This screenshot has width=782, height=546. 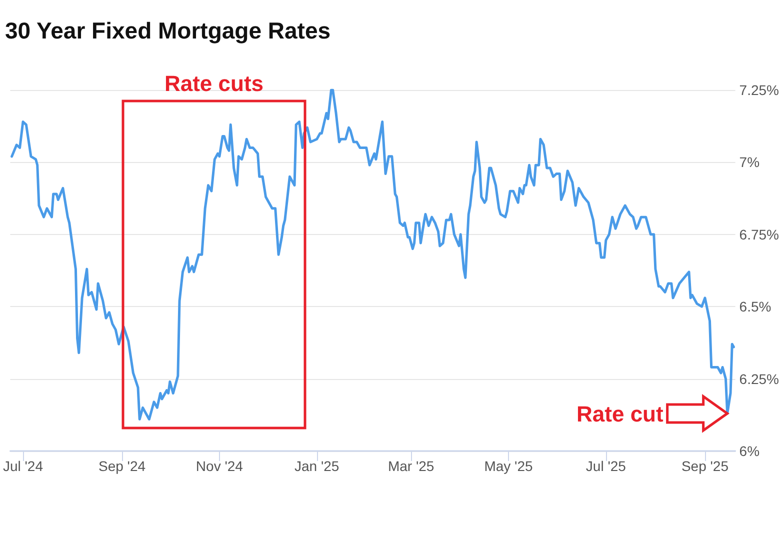 What do you see at coordinates (23, 466) in the screenshot?
I see `x-tick-label: Jul '24` at bounding box center [23, 466].